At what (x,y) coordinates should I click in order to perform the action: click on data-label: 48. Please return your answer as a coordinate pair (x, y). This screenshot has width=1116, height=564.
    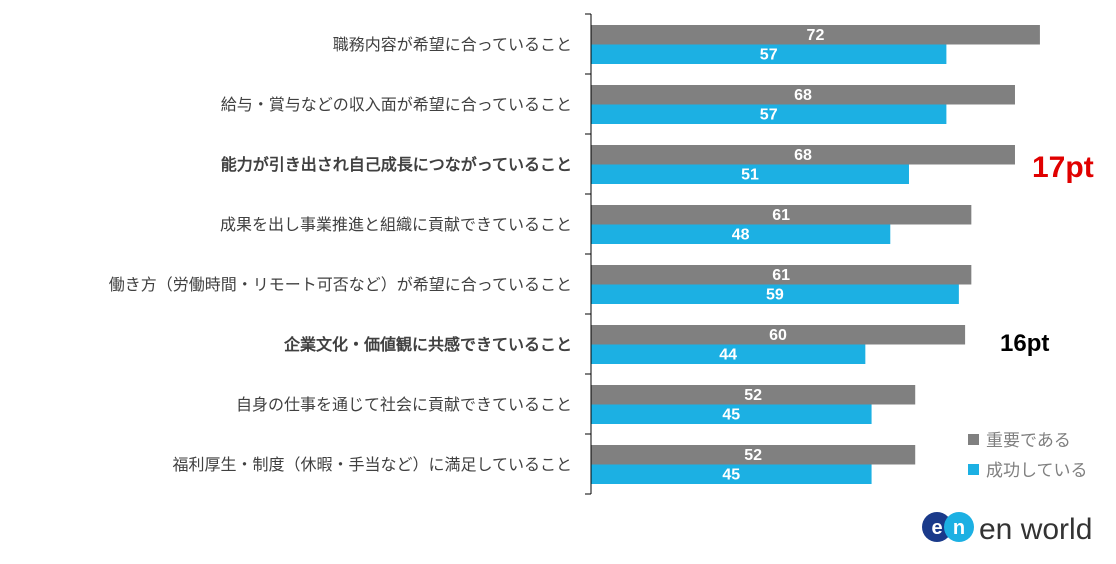
    Looking at the image, I should click on (741, 235).